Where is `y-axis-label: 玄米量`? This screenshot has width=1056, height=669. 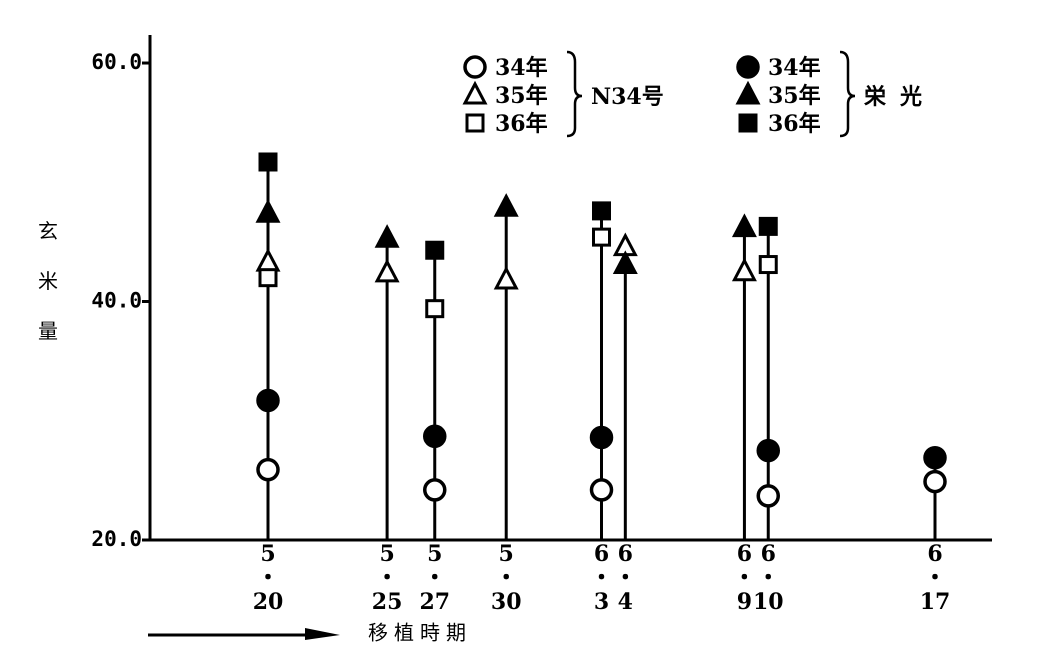 y-axis-label: 玄米量 is located at coordinates (48, 281).